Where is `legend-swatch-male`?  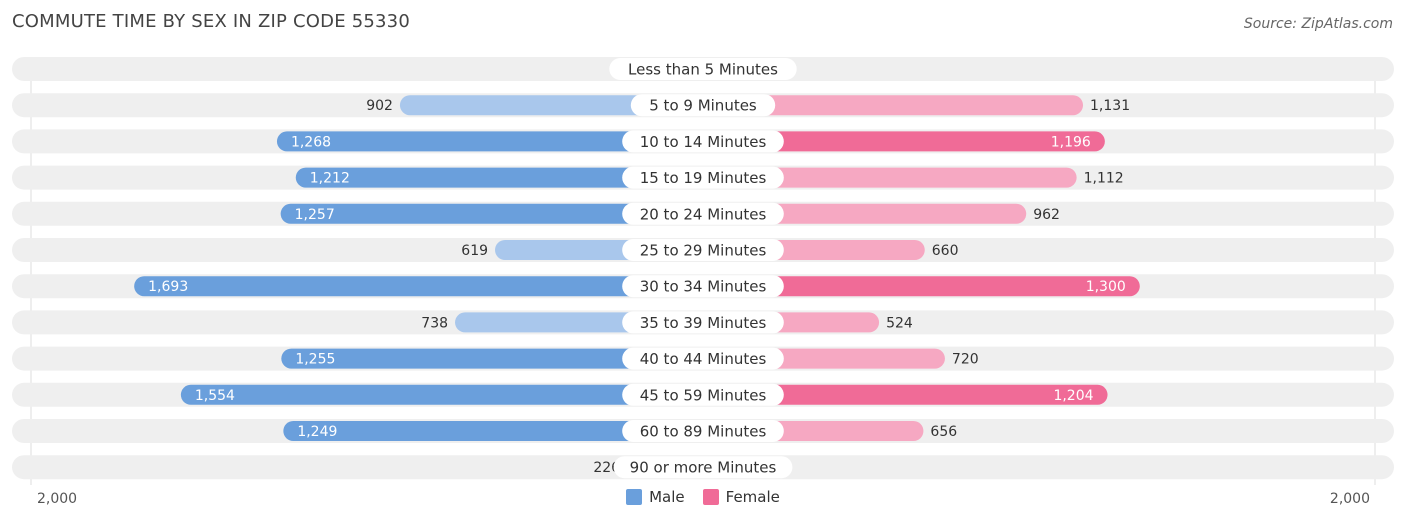 legend-swatch-male is located at coordinates (634, 497).